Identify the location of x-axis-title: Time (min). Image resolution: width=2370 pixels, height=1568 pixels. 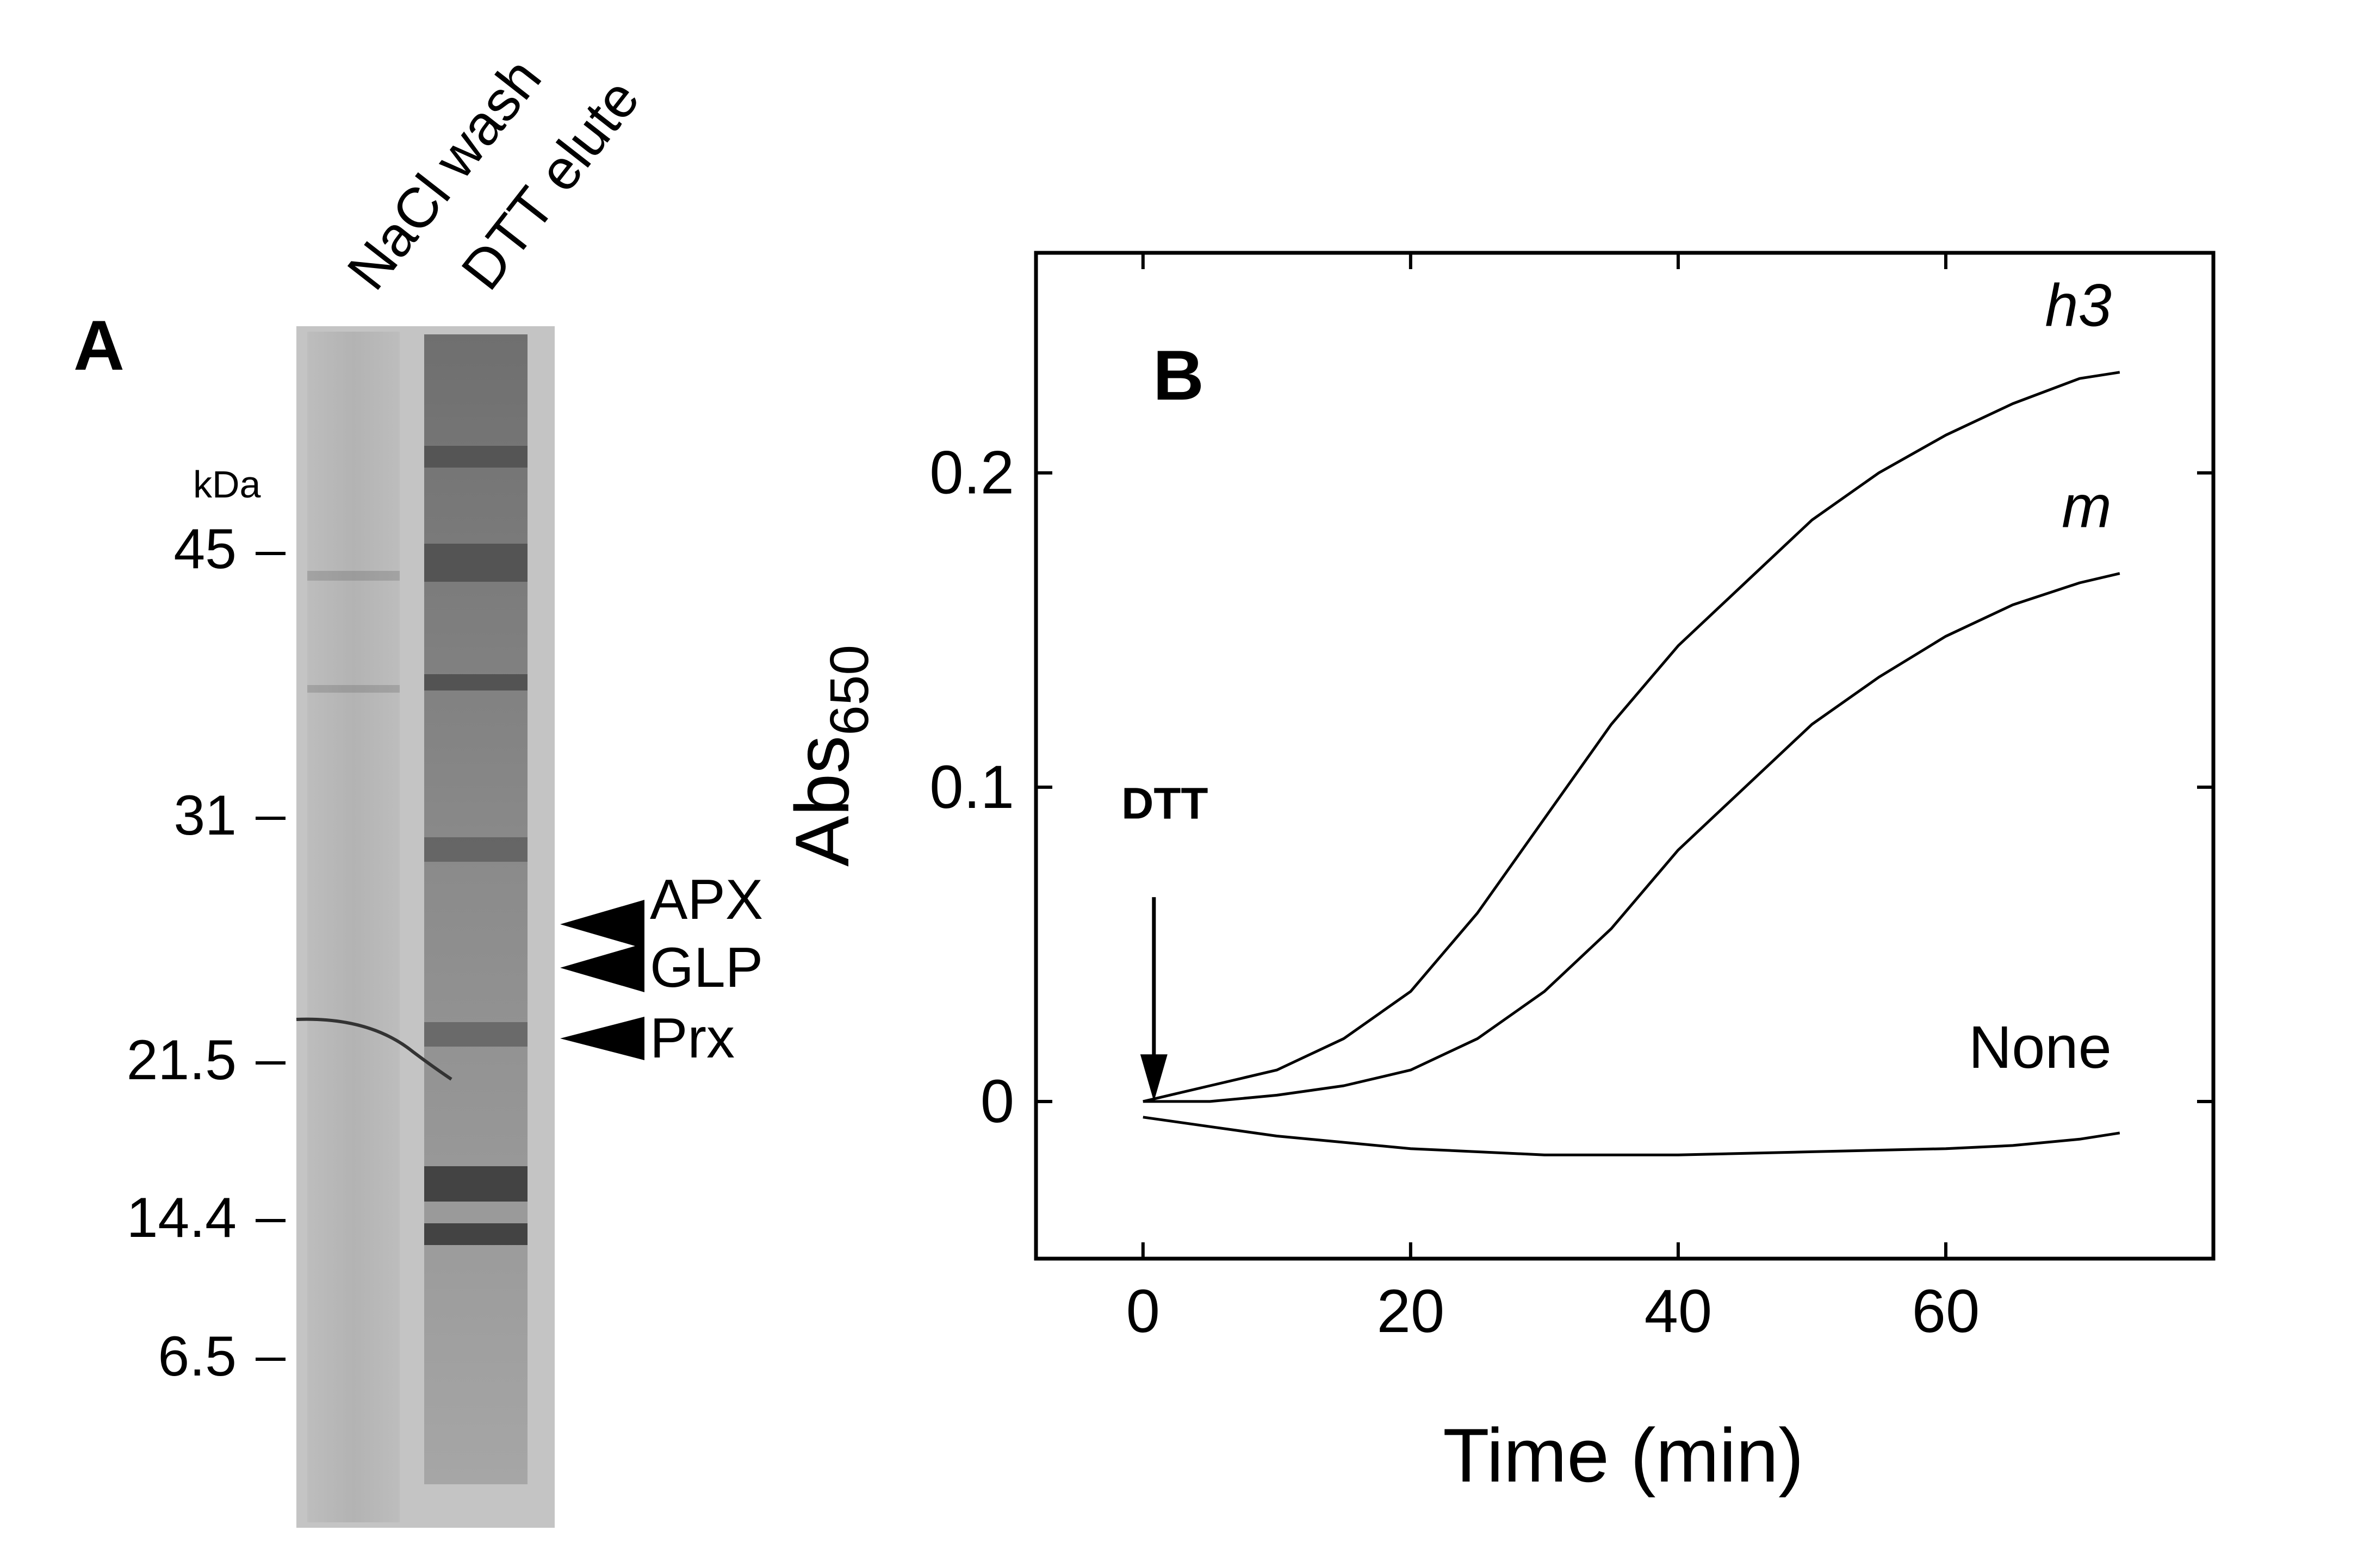
(1623, 1455).